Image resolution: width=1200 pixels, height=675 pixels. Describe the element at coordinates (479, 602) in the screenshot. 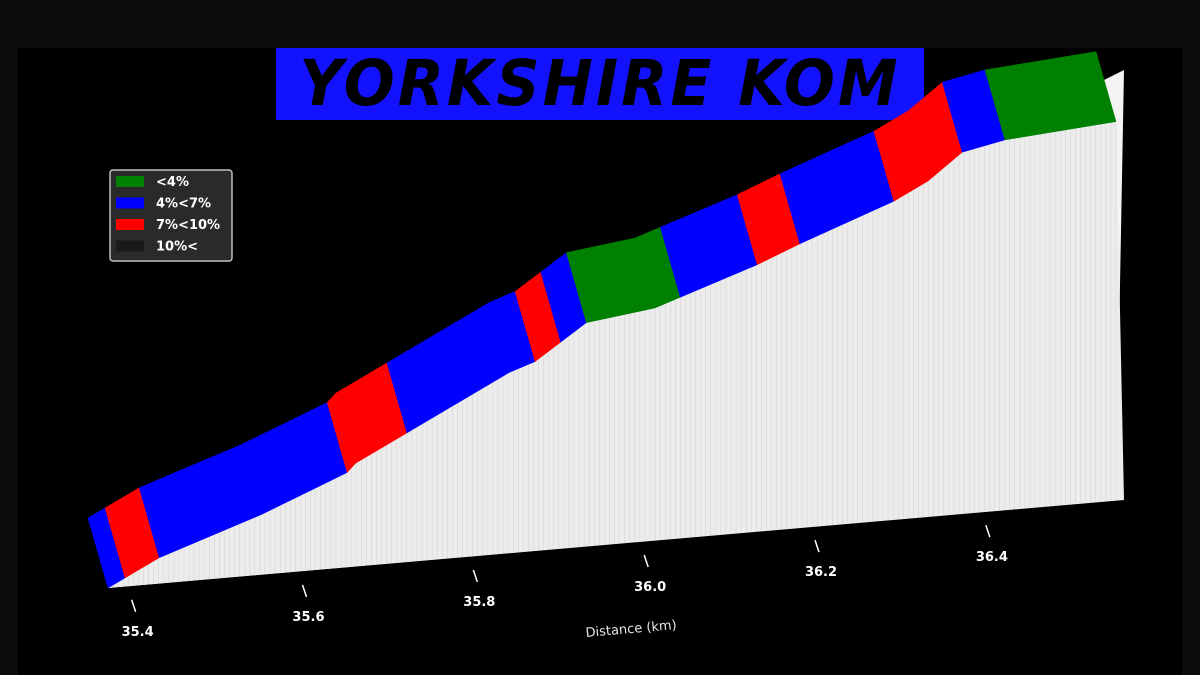

I see `x-tick-label: 35.8` at that location.